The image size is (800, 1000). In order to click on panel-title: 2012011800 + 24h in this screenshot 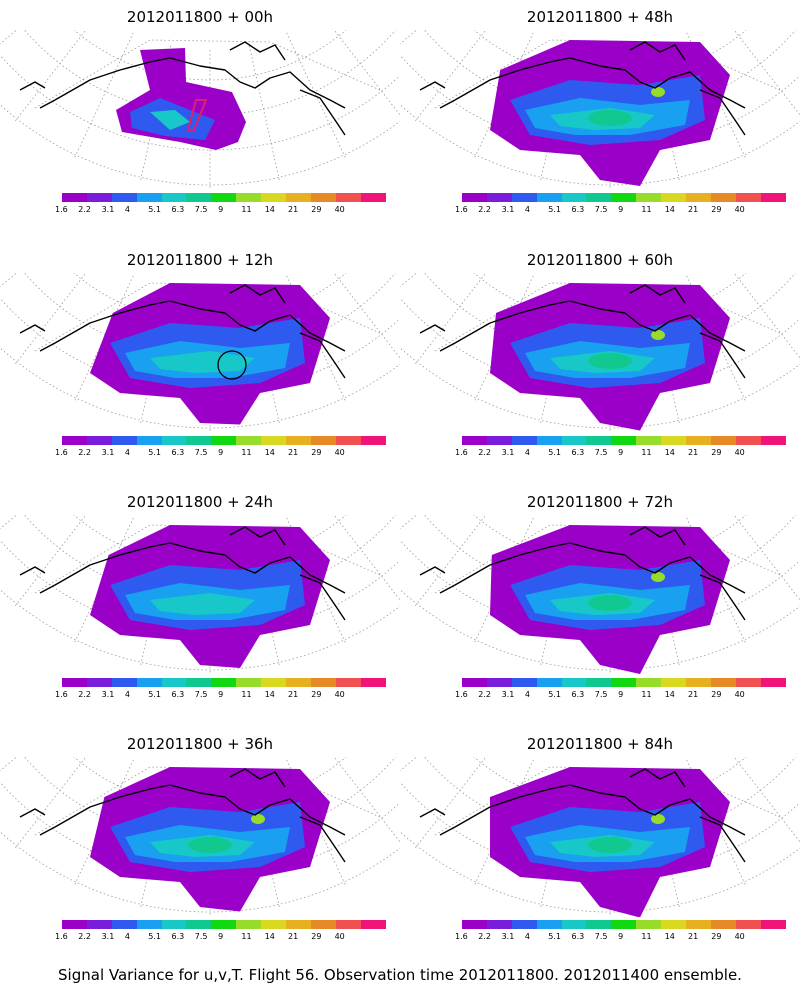, I will do `click(200, 502)`.